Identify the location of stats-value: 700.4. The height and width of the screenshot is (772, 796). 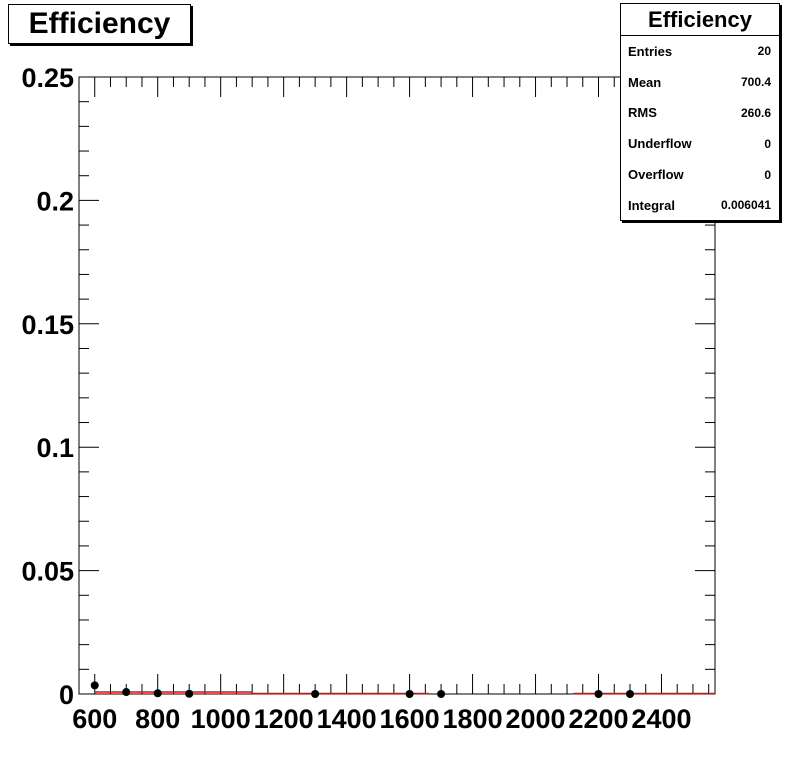
(755, 82).